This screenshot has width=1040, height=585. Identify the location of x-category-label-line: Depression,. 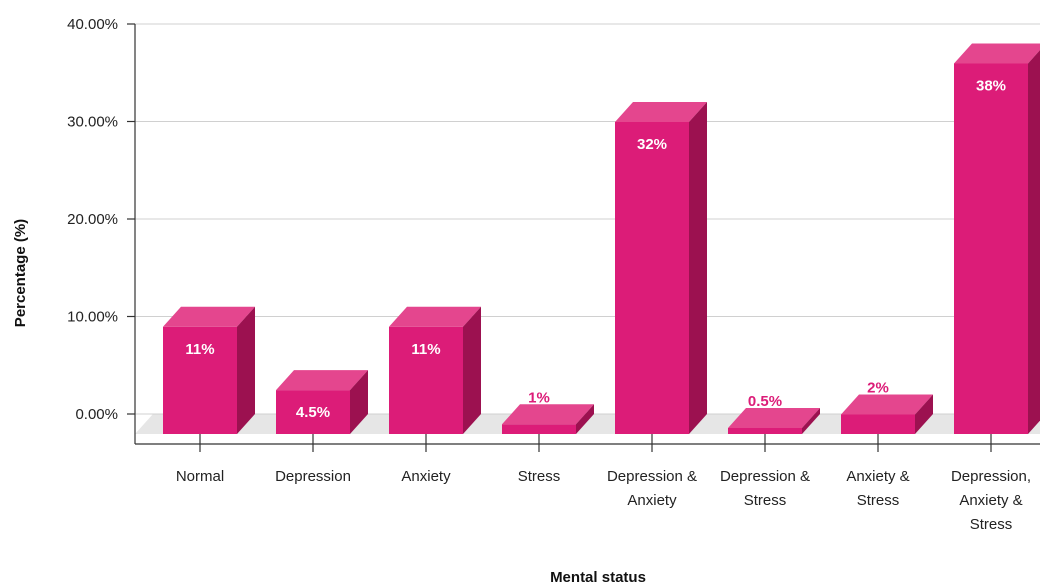
(991, 476).